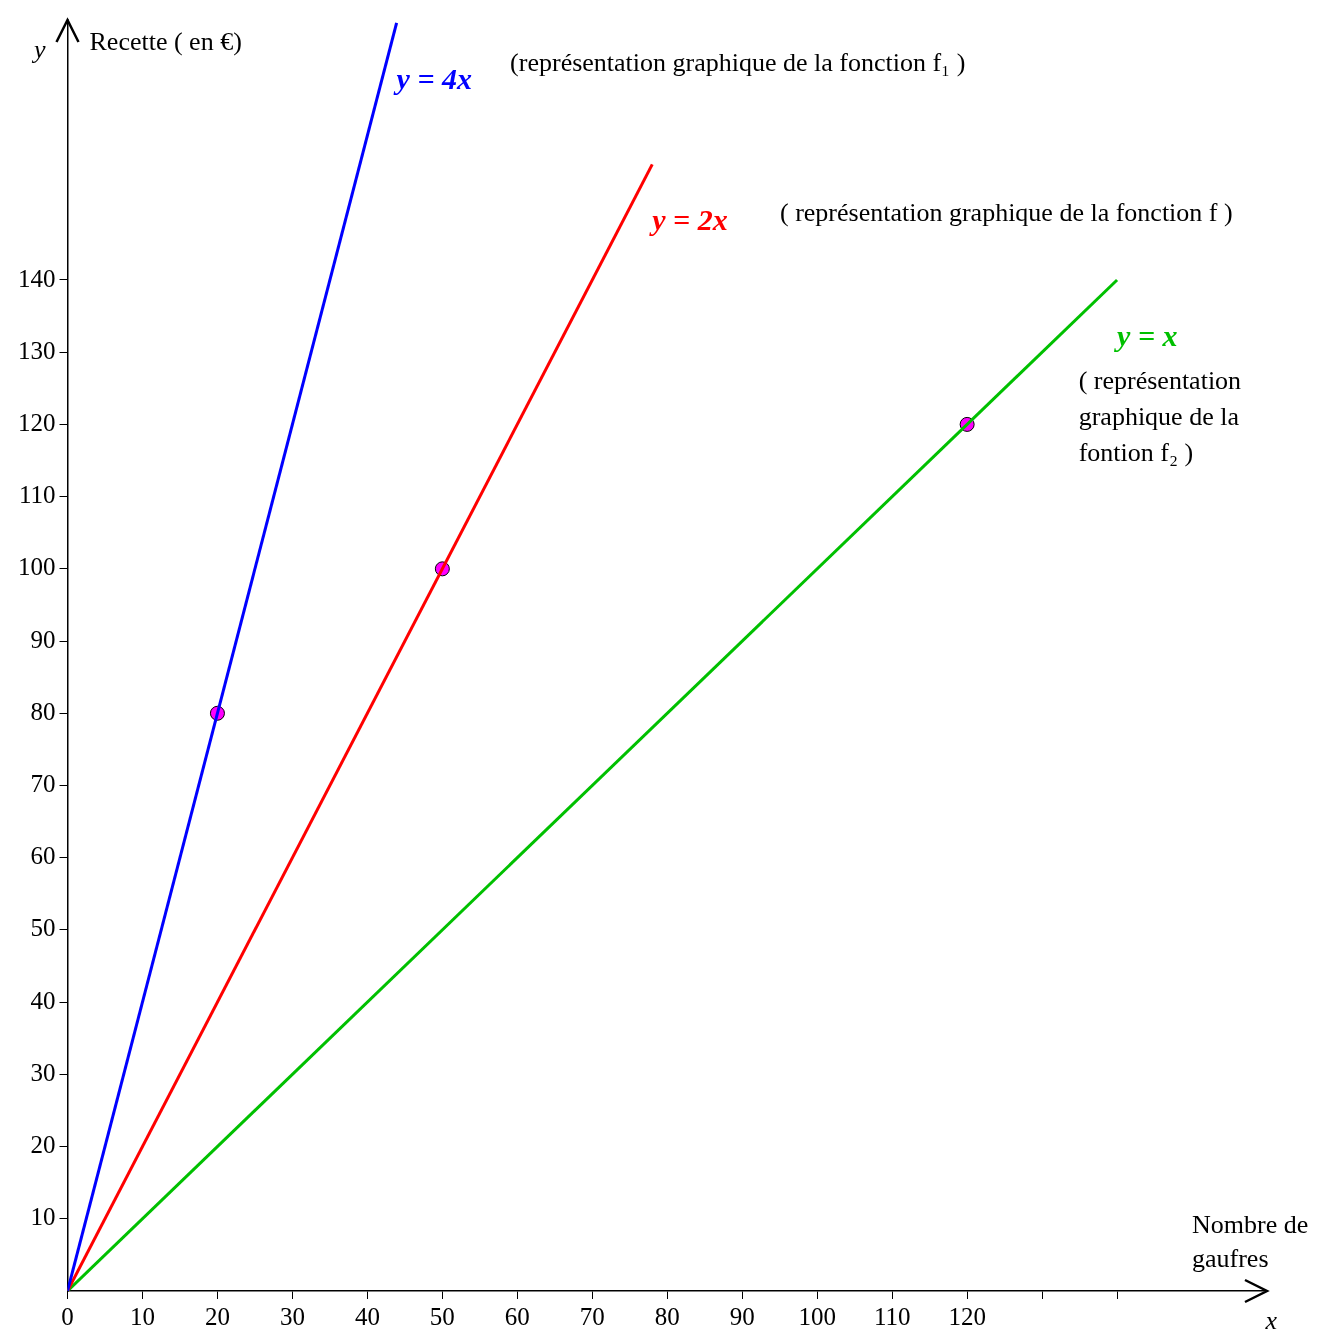  I want to click on x-tick-label: 20, so click(217, 1316).